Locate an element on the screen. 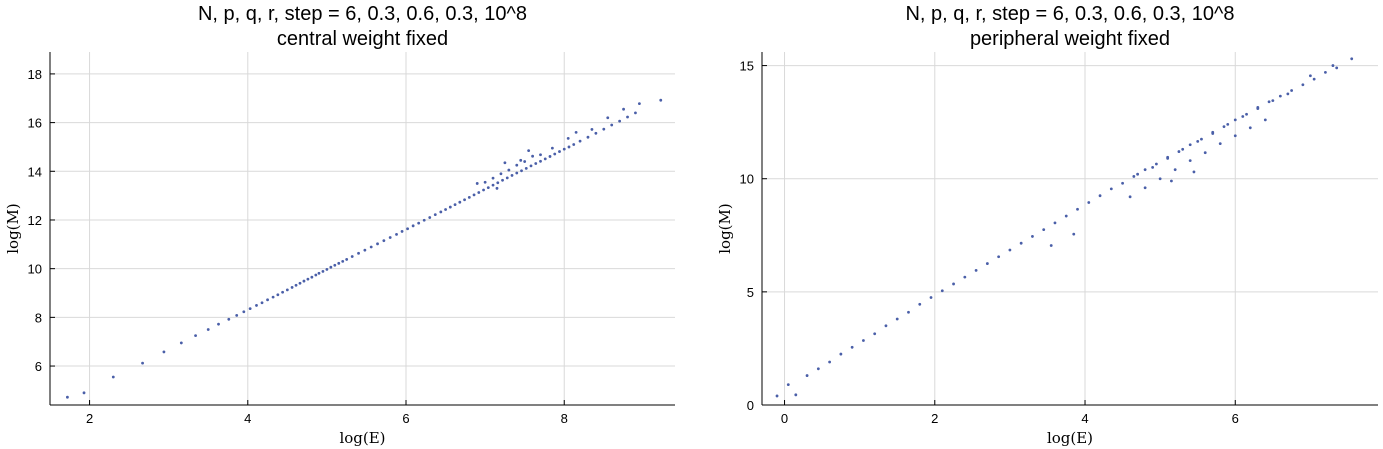 Image resolution: width=1383 pixels, height=449 pixels. y-tick-label: 14 is located at coordinates (35, 171).